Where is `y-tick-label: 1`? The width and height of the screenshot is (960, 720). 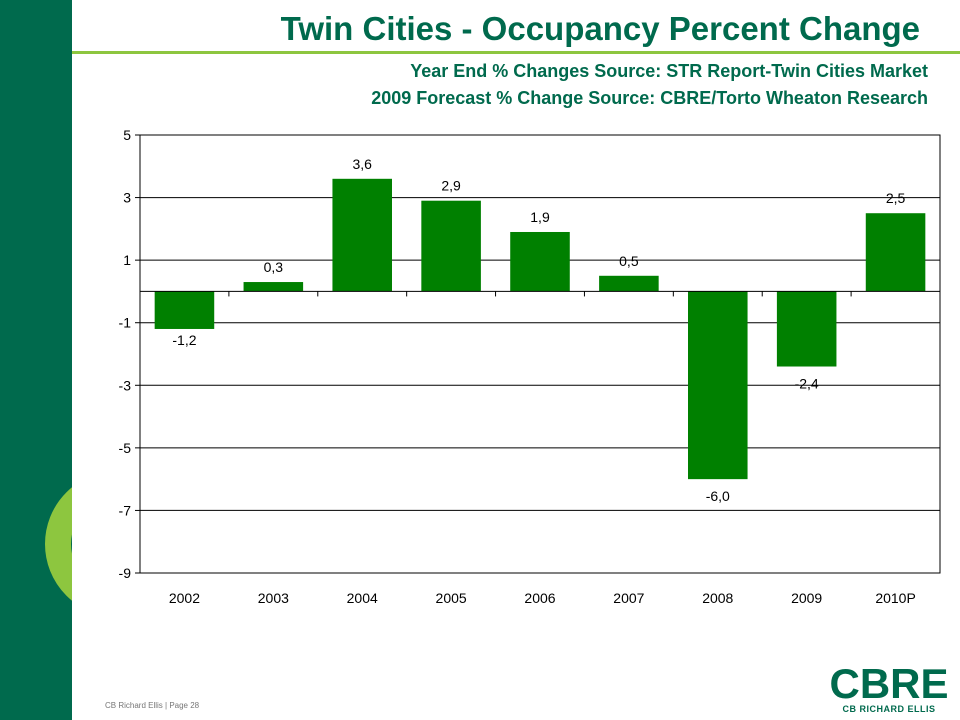
y-tick-label: 1 is located at coordinates (127, 260).